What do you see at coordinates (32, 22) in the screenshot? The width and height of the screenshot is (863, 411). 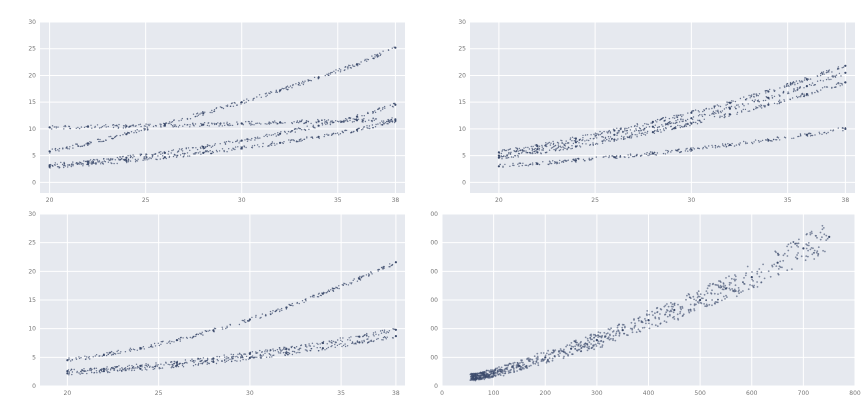 I see `y-tick-label: 30` at bounding box center [32, 22].